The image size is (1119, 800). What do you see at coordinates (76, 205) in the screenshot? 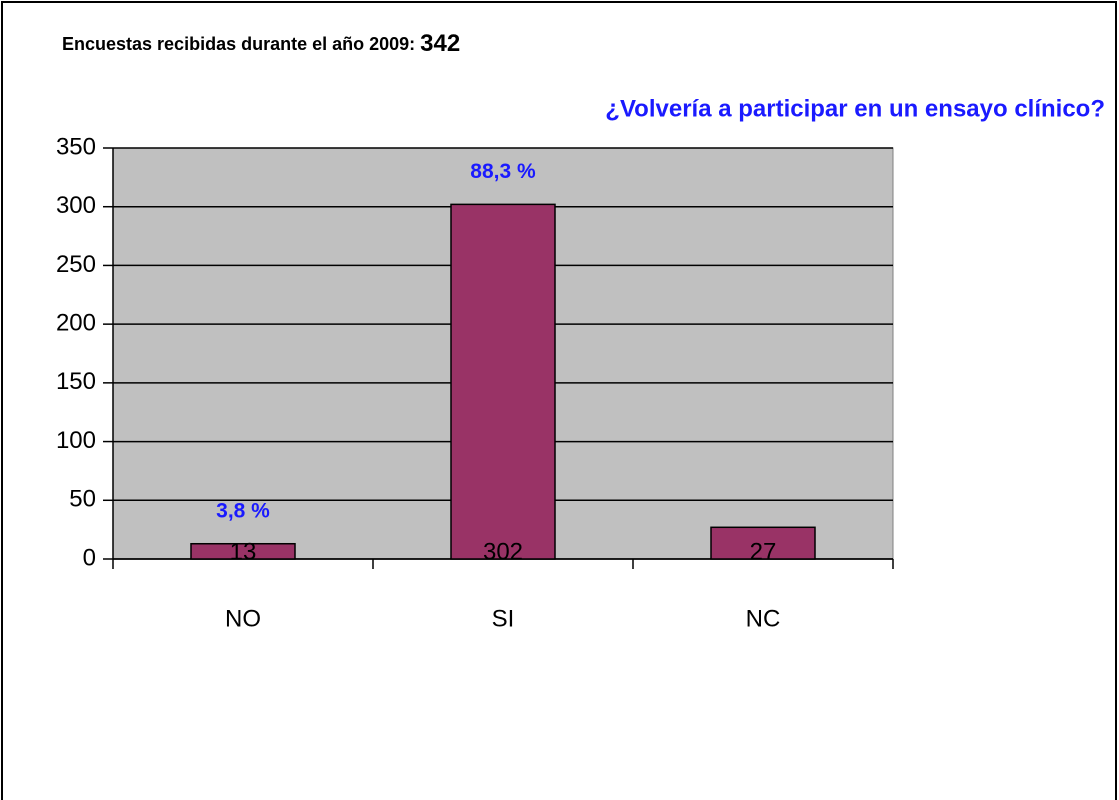
I see `y-tick-label: 300` at bounding box center [76, 205].